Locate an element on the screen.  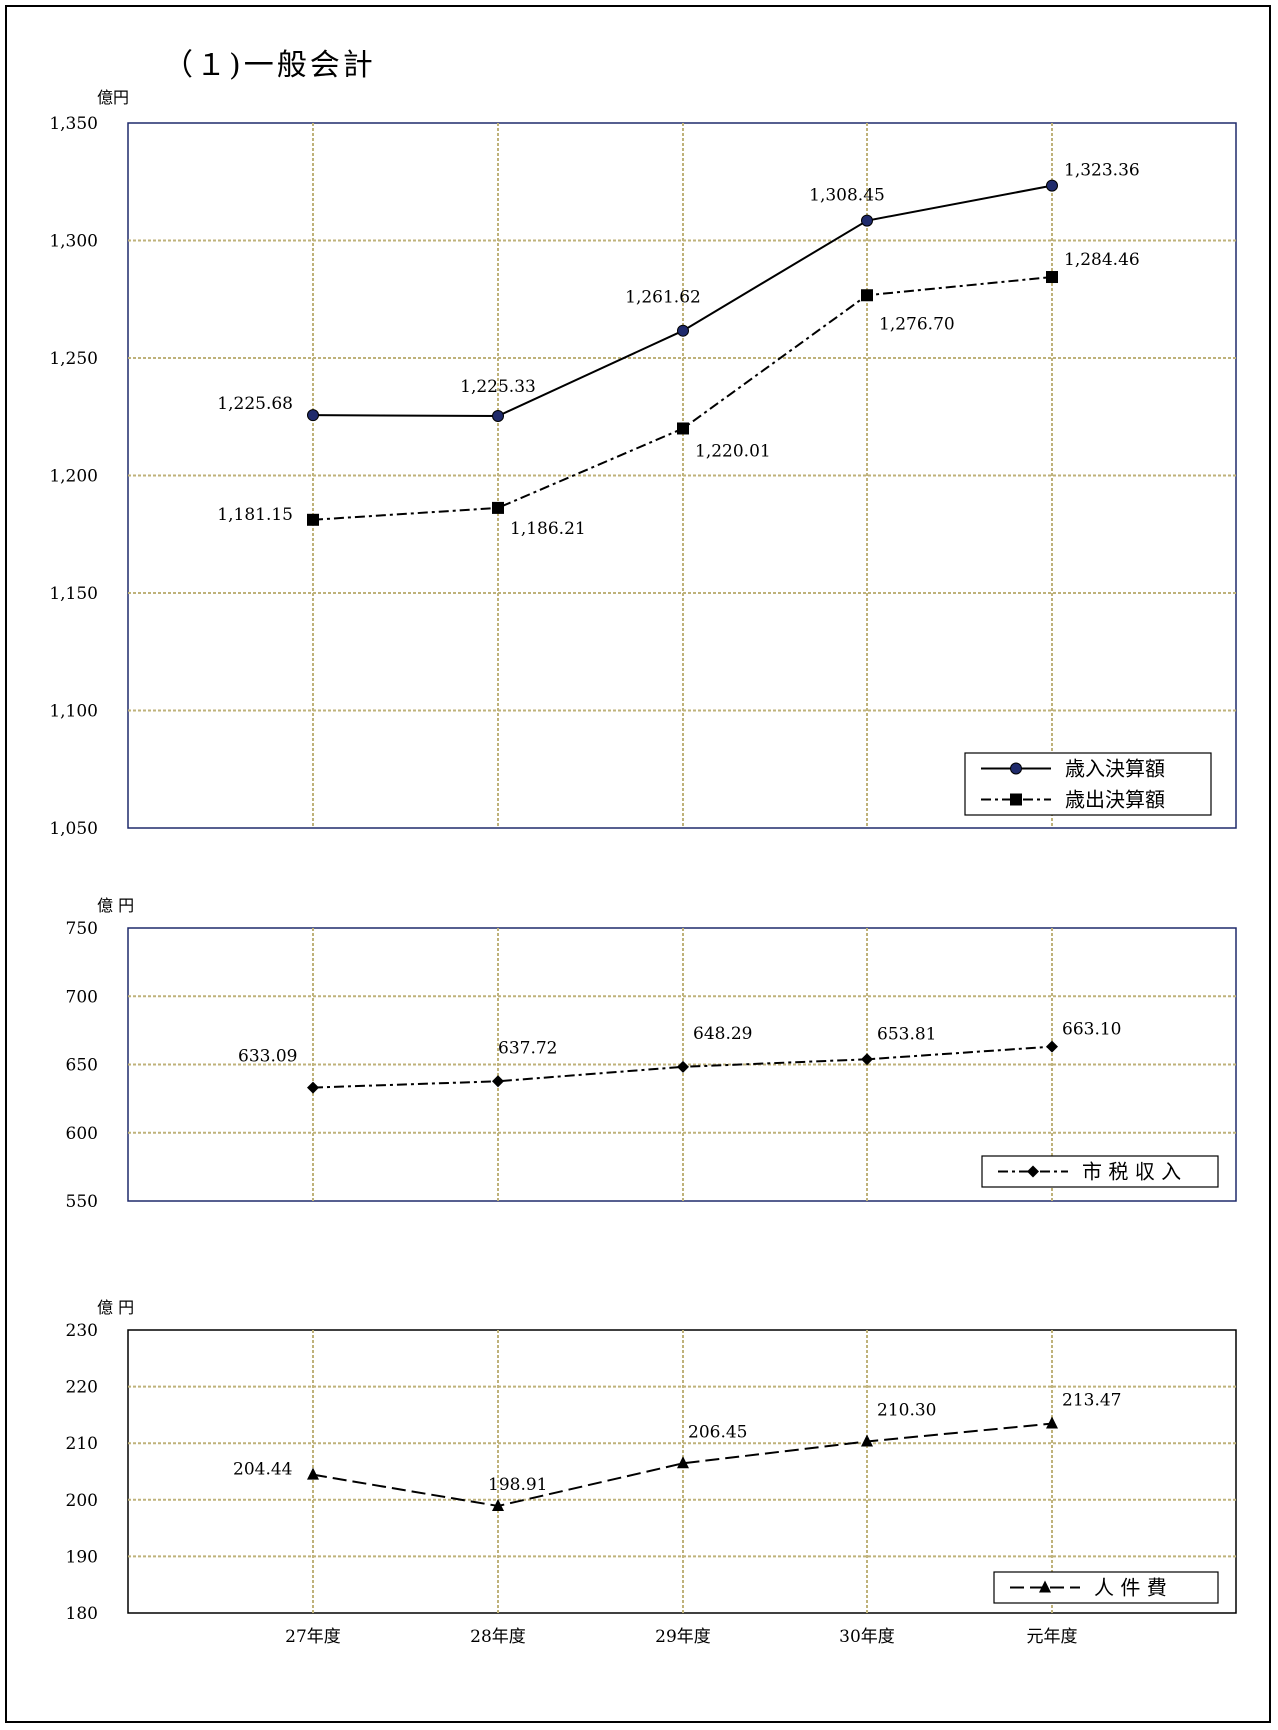
y-tick-label: 1,150 is located at coordinates (73, 594).